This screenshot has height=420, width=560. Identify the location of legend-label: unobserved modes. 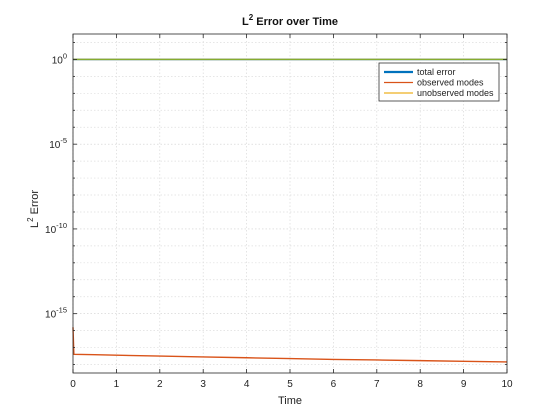
(455, 93).